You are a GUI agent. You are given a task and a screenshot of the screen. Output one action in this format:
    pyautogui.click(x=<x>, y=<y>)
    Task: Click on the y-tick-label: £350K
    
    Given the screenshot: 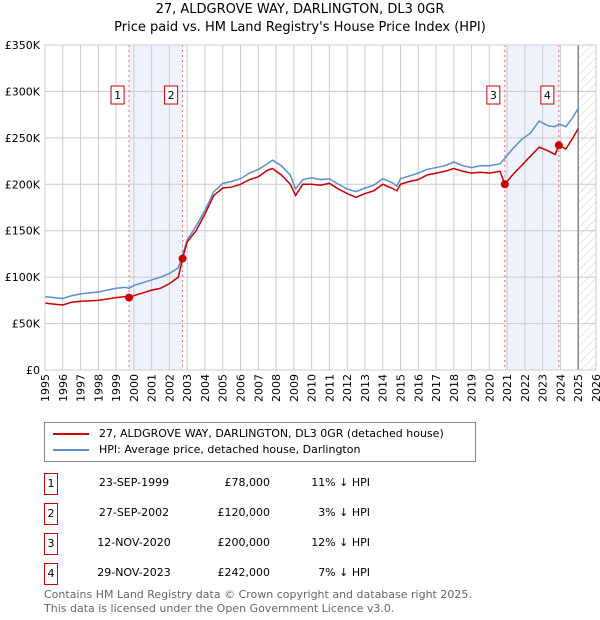 What is the action you would take?
    pyautogui.click(x=23, y=45)
    